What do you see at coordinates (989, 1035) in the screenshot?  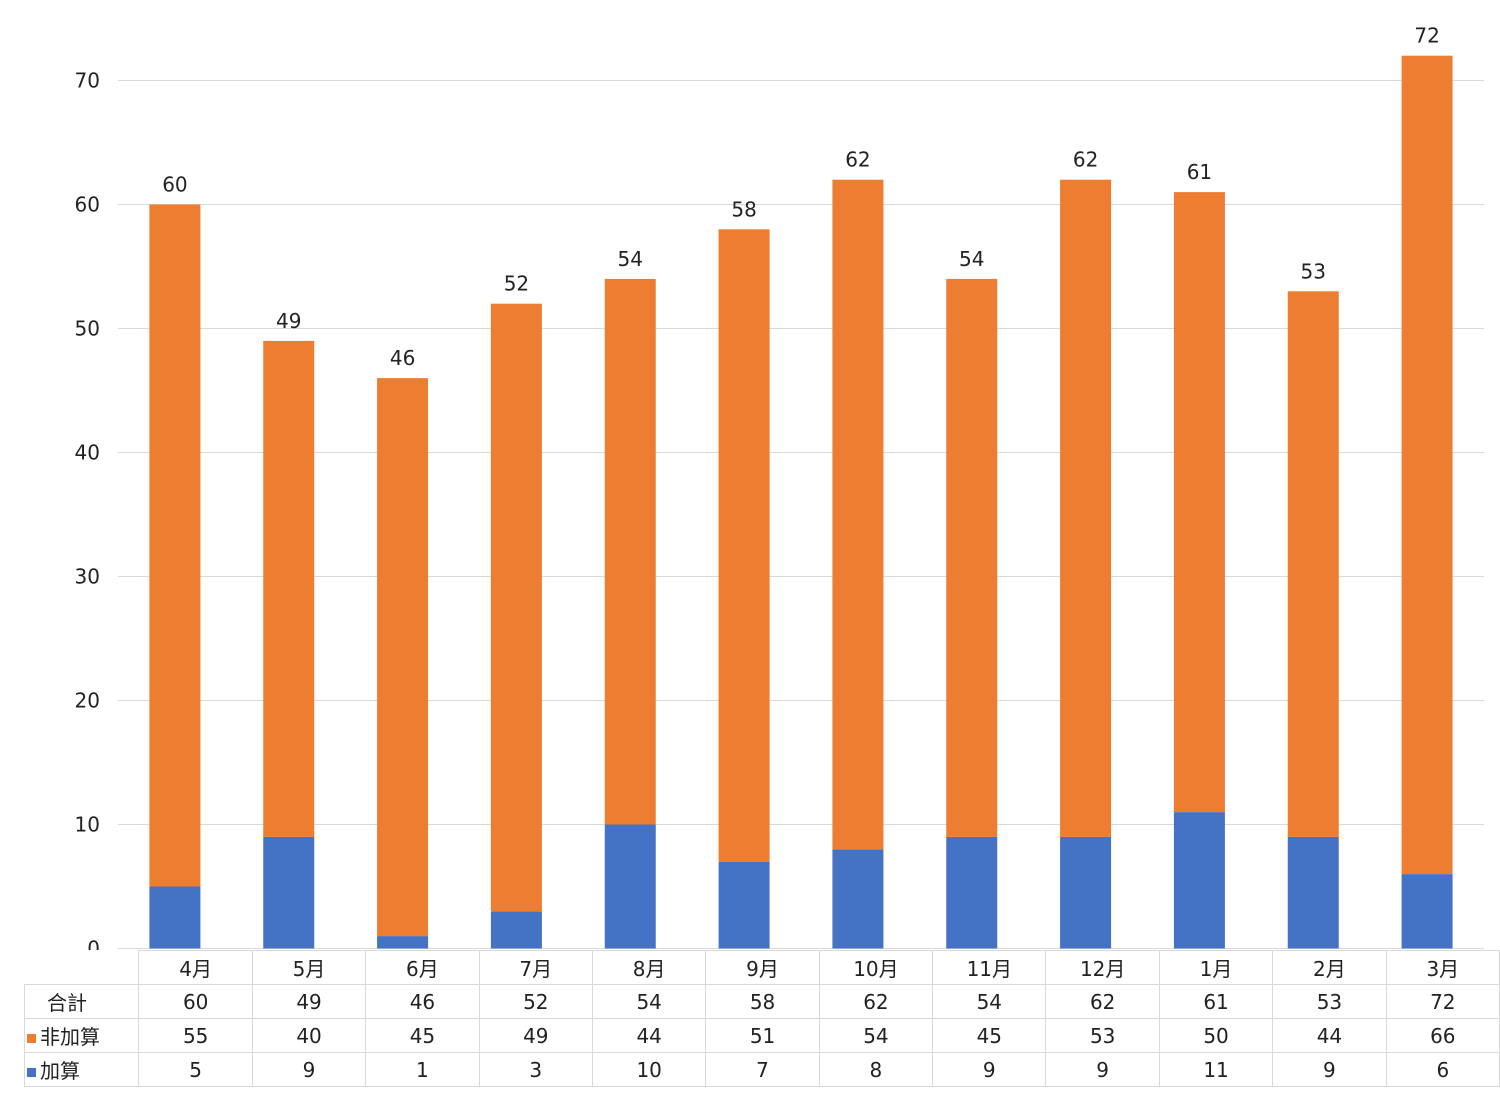 I see `series-1-cell-7: 45` at bounding box center [989, 1035].